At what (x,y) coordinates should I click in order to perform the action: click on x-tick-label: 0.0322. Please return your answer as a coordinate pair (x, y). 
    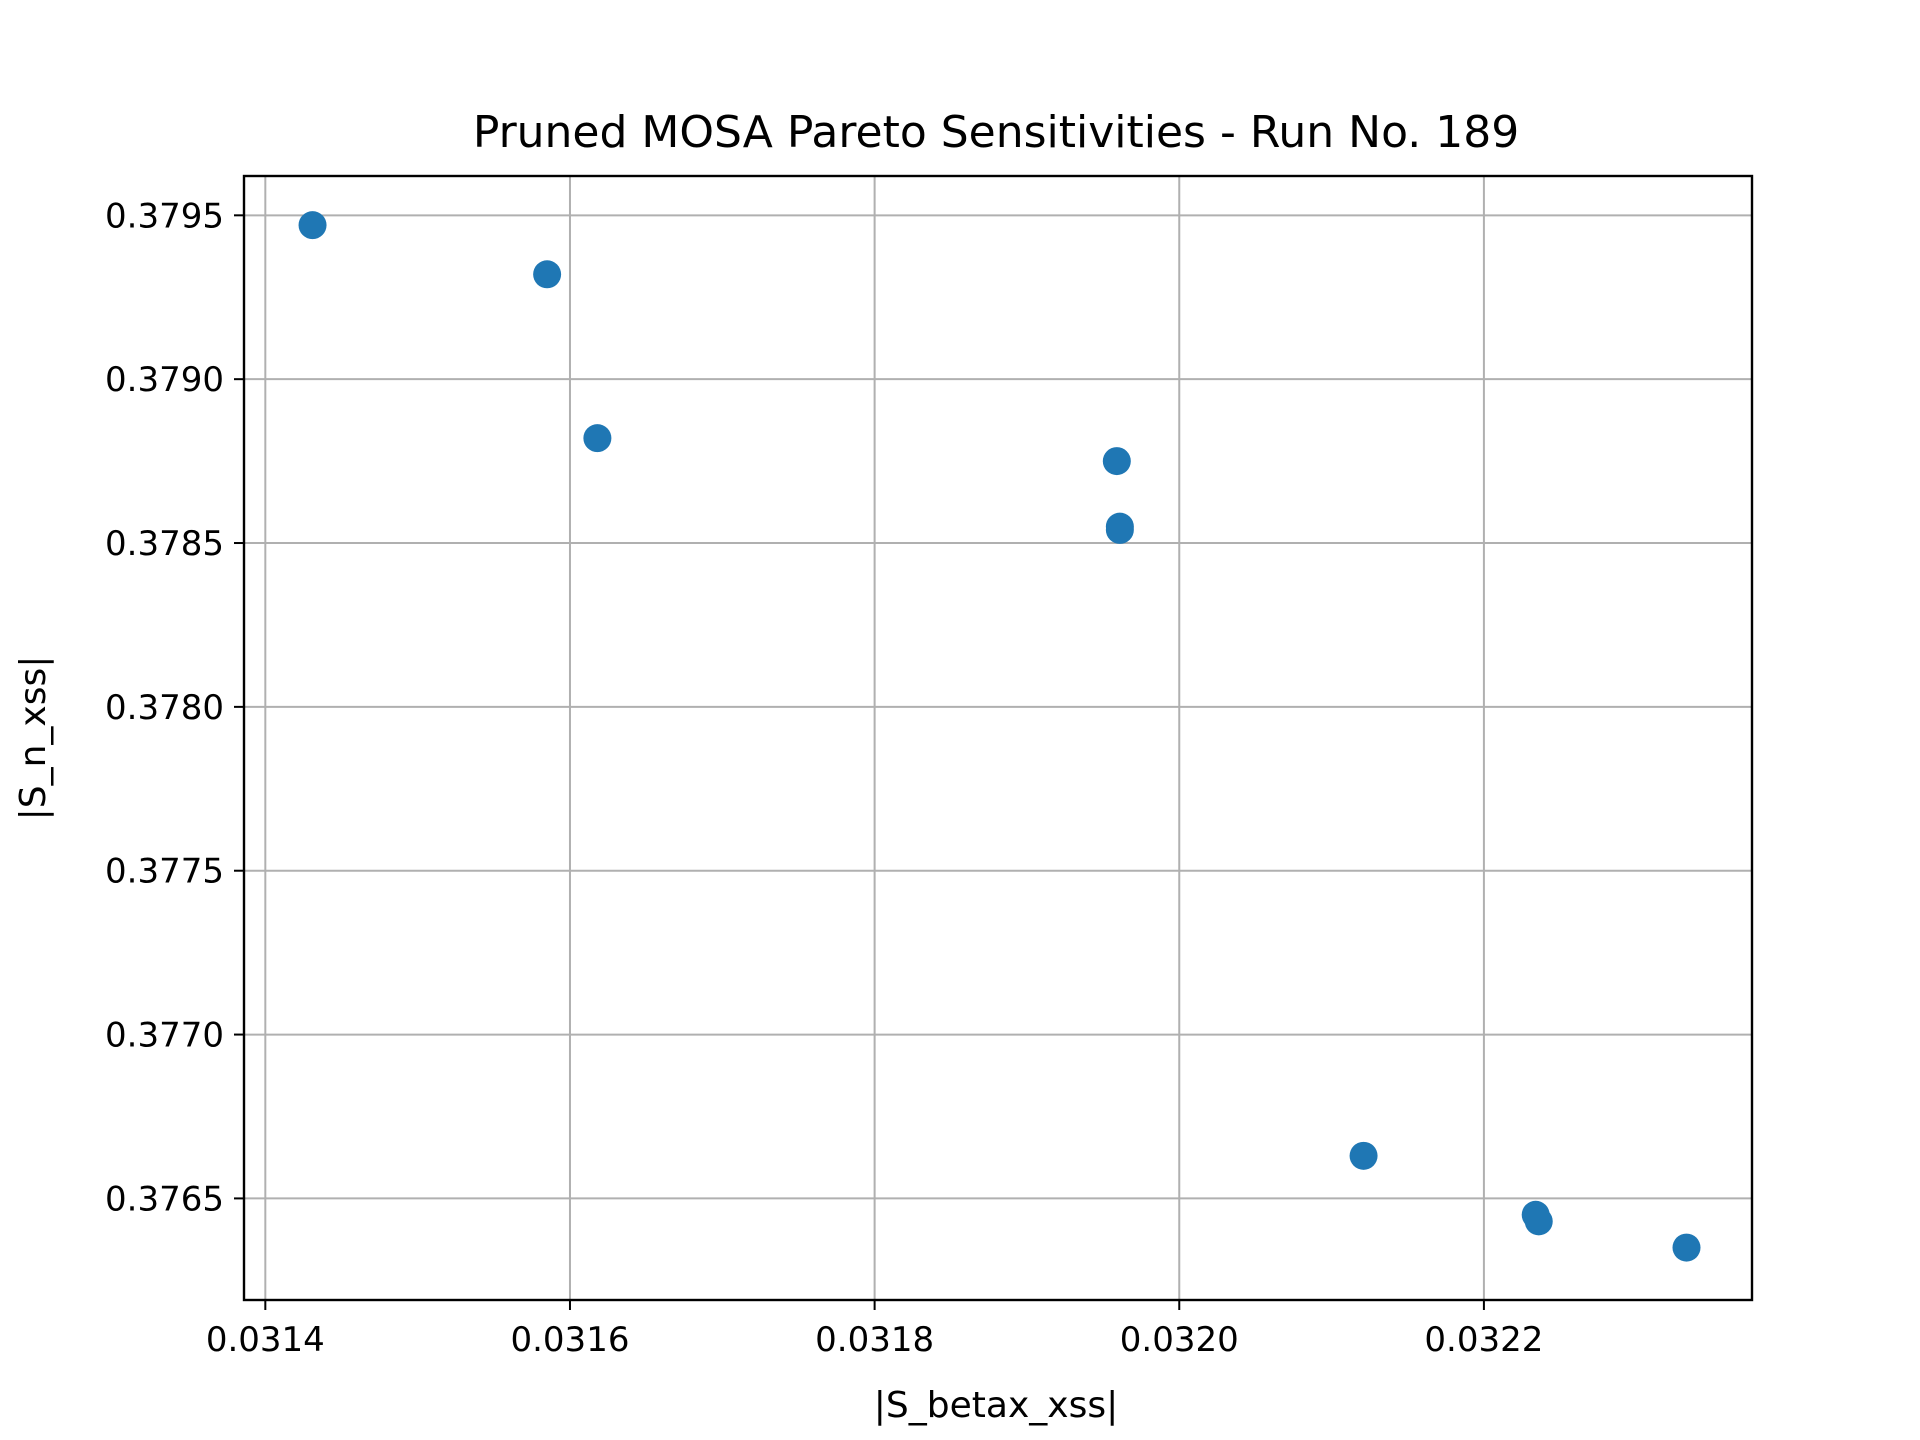
    Looking at the image, I should click on (1483, 1340).